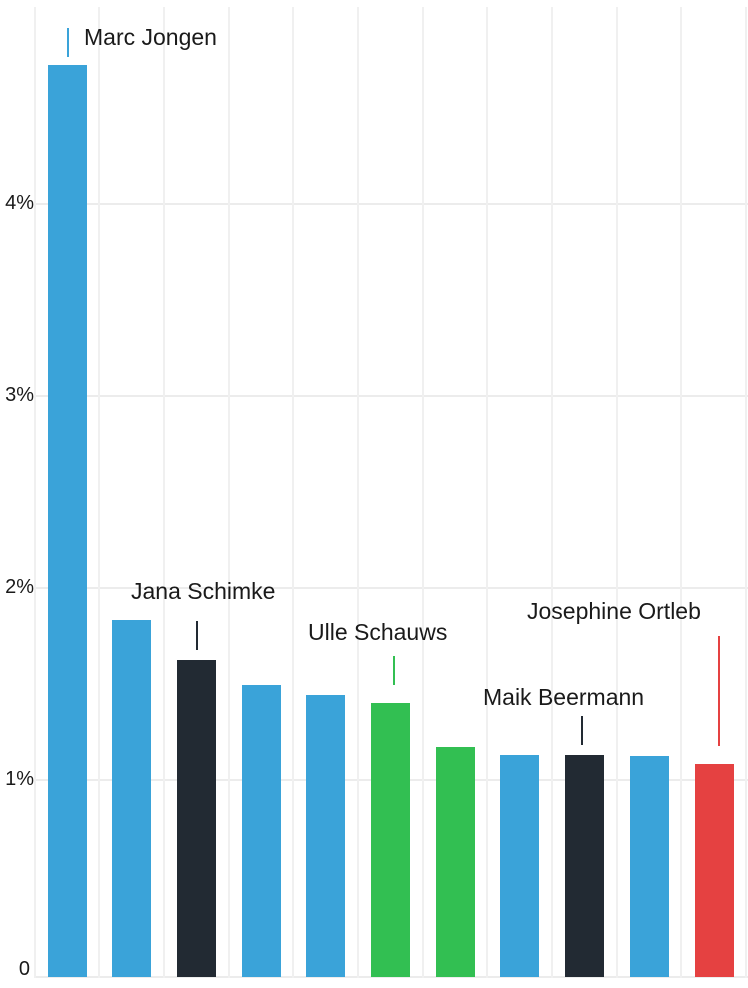 The width and height of the screenshot is (748, 988). What do you see at coordinates (584, 866) in the screenshot?
I see `bar-maik-beermann` at bounding box center [584, 866].